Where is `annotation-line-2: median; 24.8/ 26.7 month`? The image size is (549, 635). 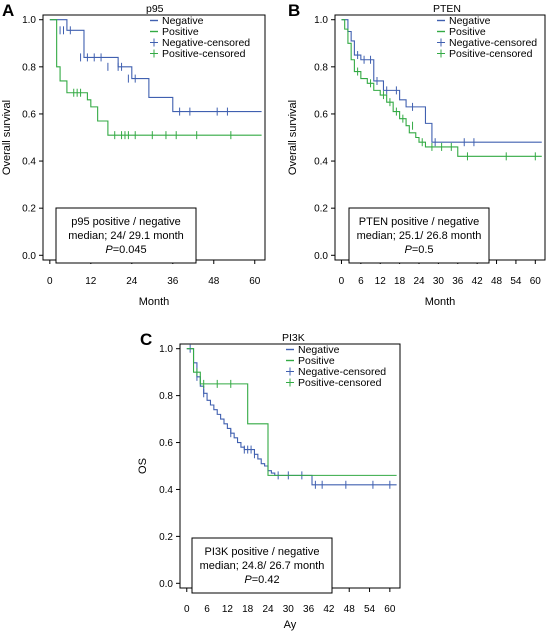
annotation-line-2: median; 24.8/ 26.7 month is located at coordinates (262, 566).